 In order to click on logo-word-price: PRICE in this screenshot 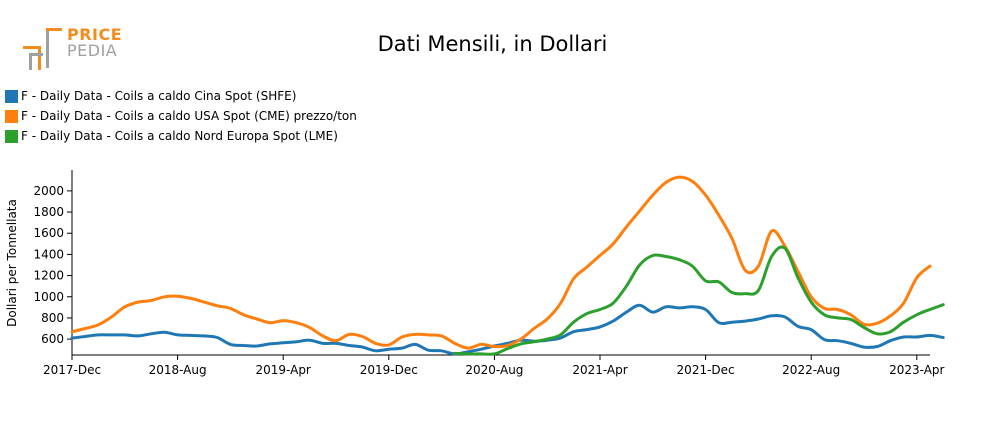, I will do `click(95, 34)`.